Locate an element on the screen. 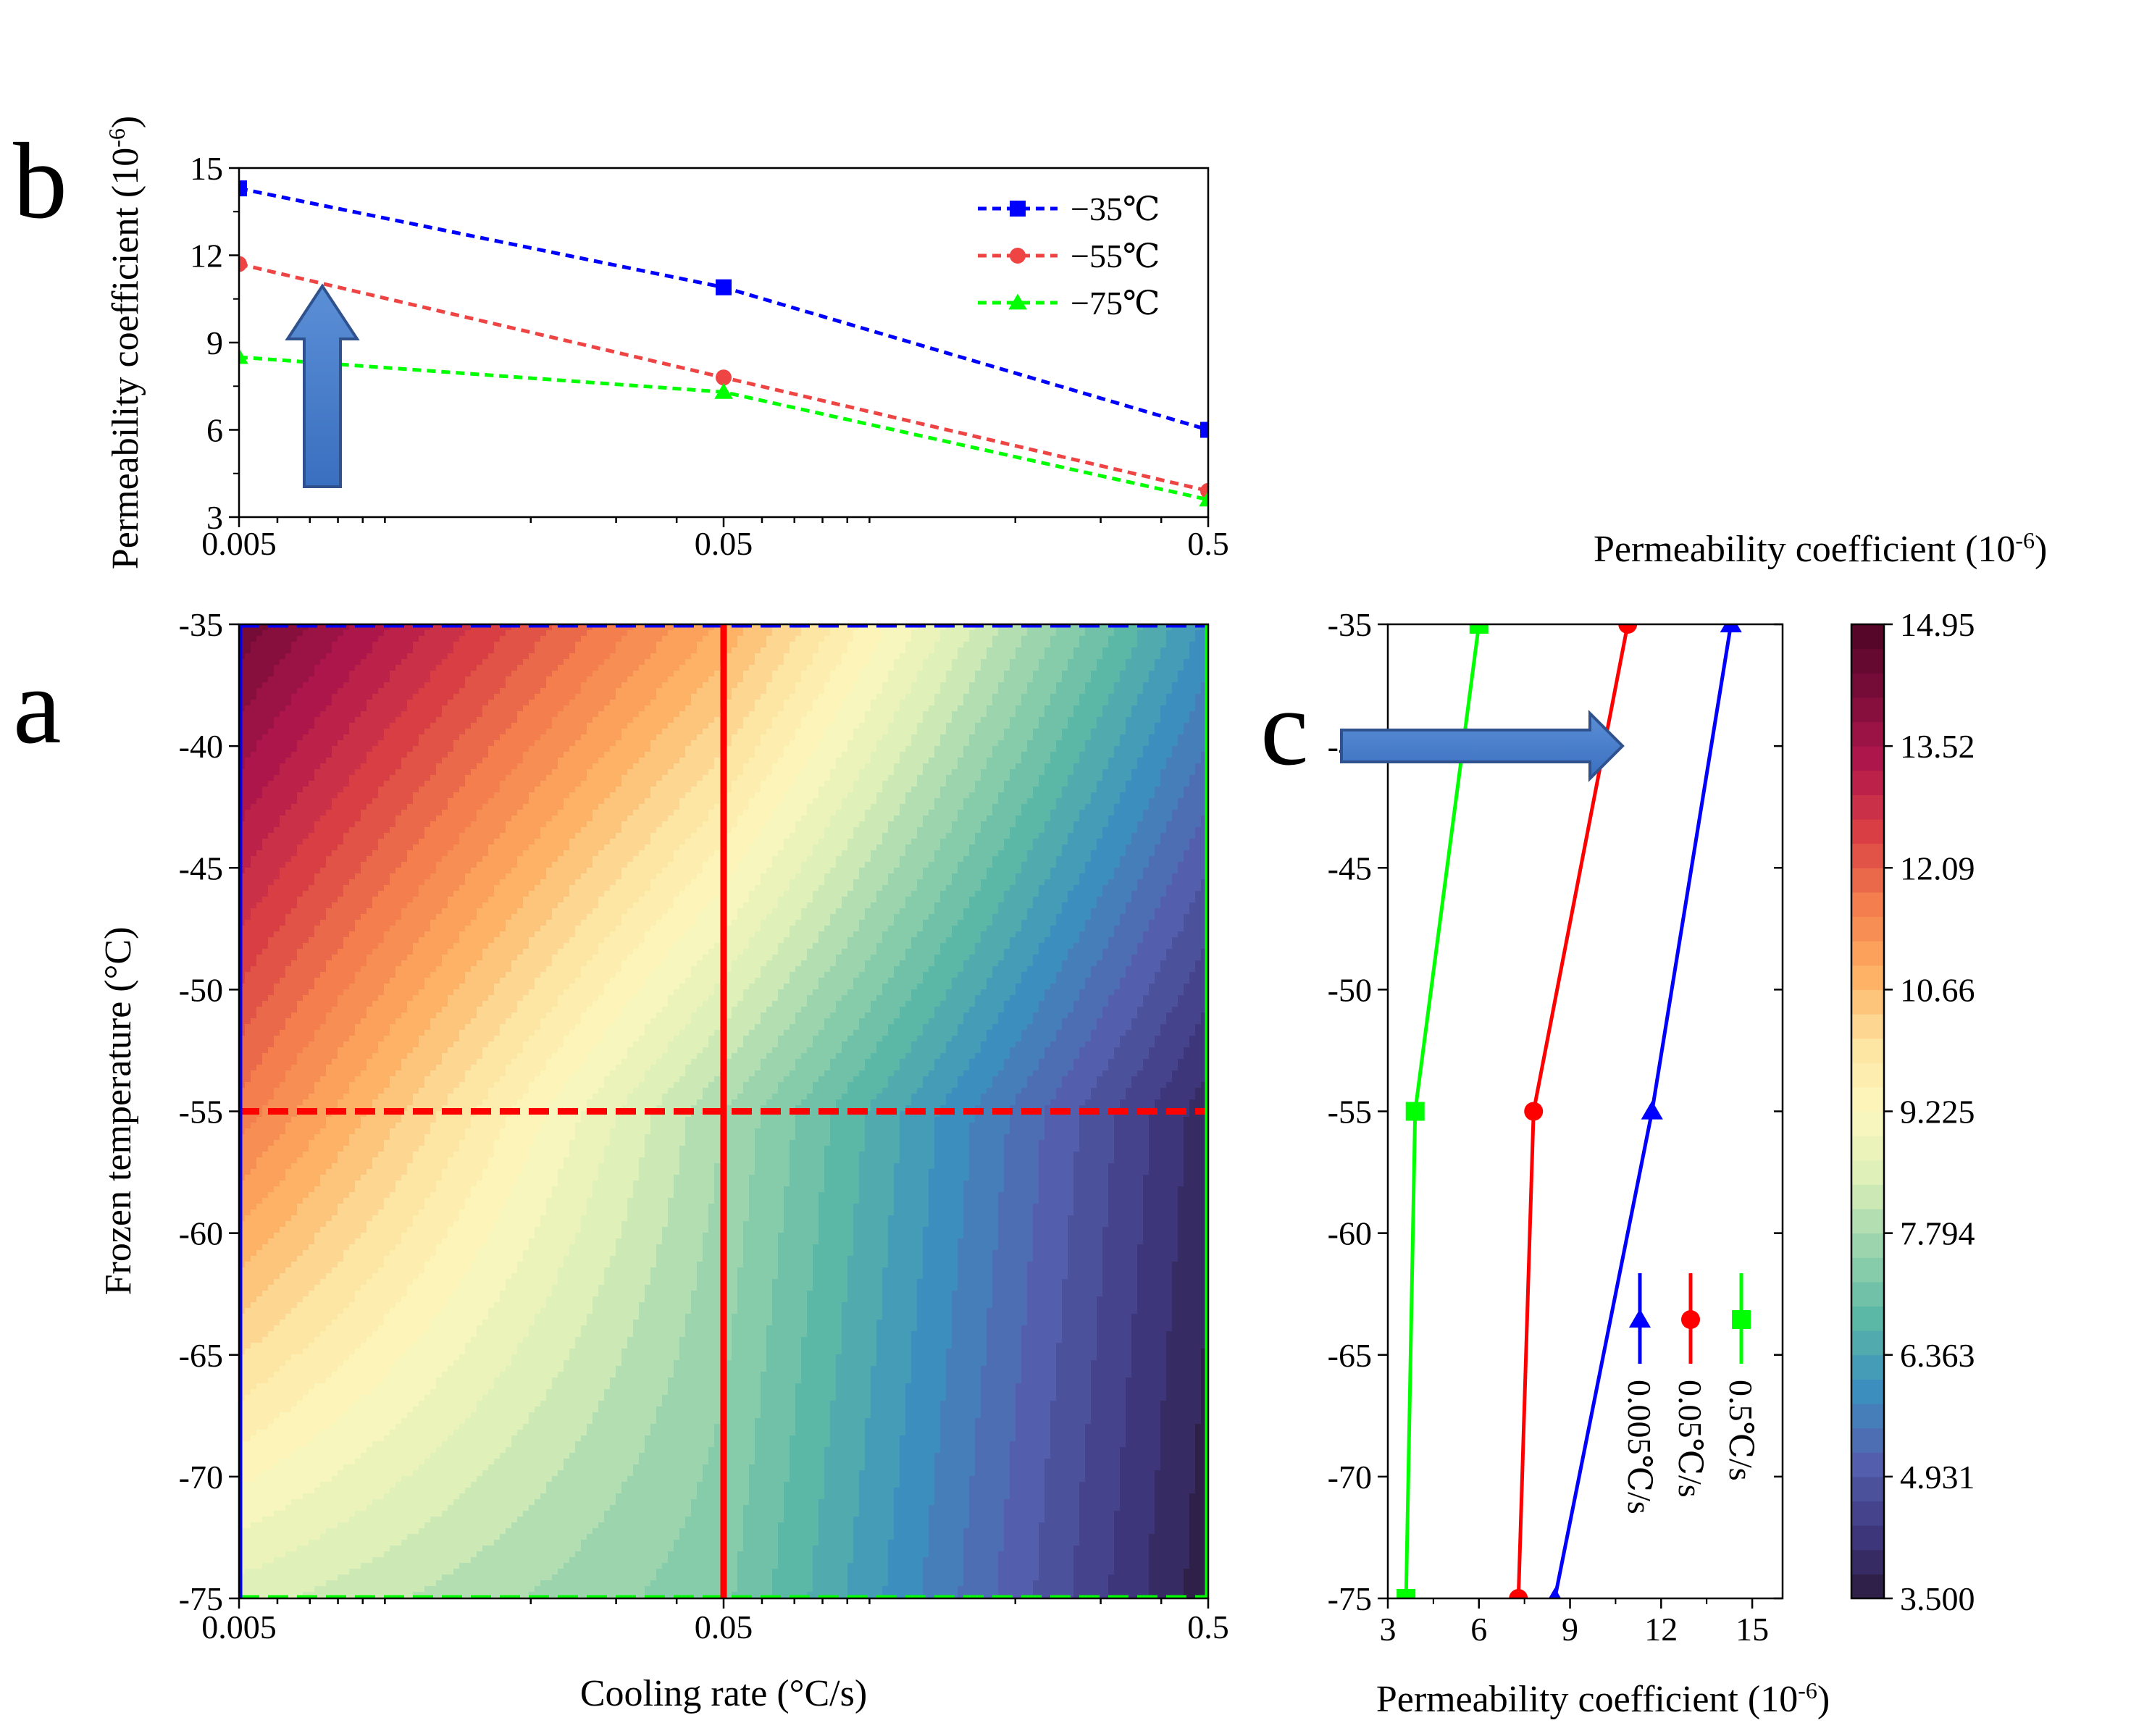  panel-b-data-point is located at coordinates (243, 188).